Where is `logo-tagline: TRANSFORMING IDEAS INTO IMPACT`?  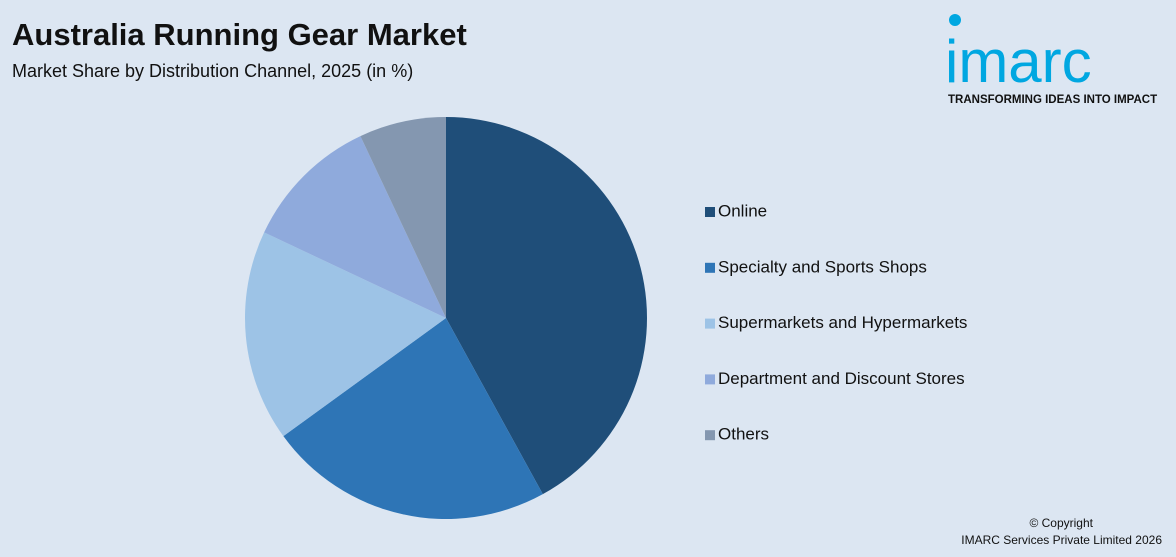 logo-tagline: TRANSFORMING IDEAS INTO IMPACT is located at coordinates (1052, 100).